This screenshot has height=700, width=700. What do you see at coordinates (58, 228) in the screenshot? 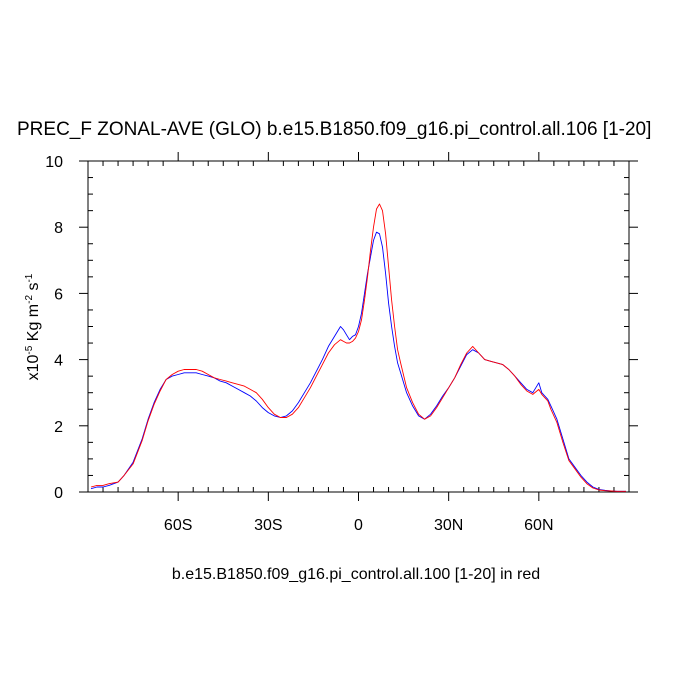
I see `y-tick-label: 8` at bounding box center [58, 228].